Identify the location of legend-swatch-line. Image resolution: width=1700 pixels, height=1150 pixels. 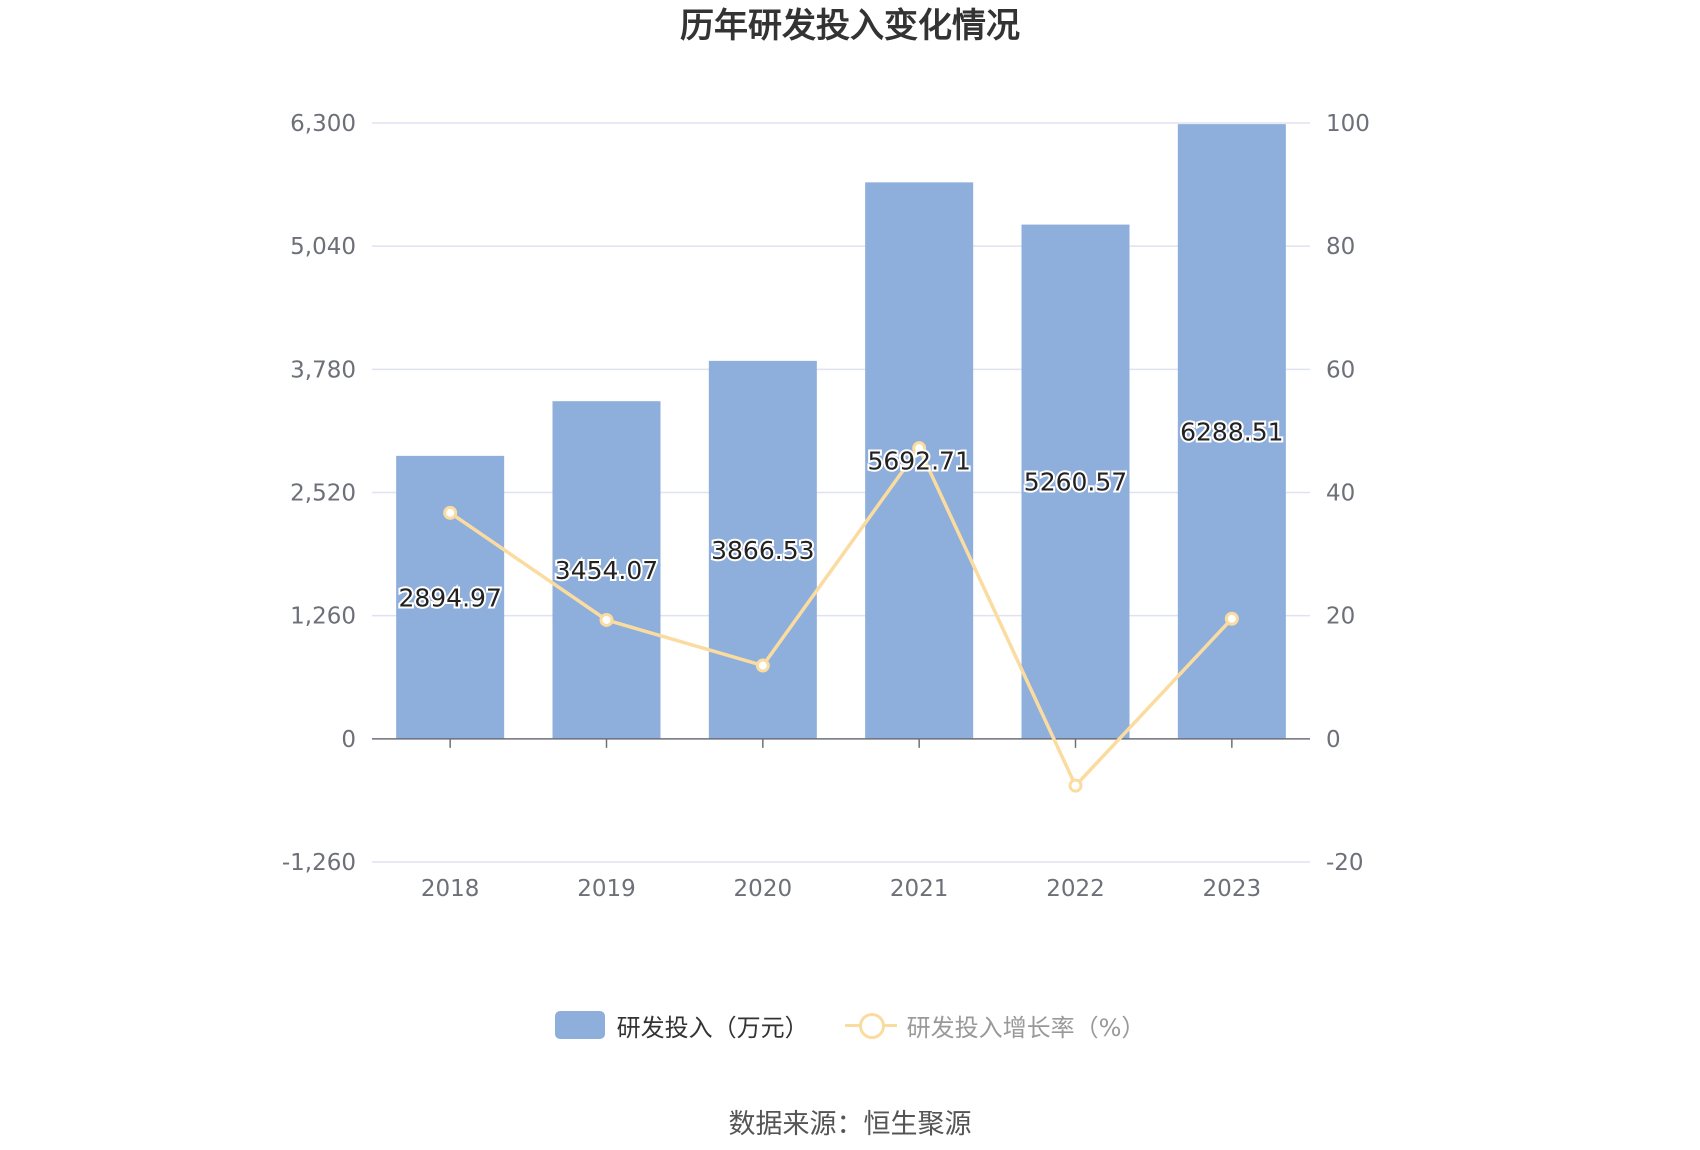
(870, 1025).